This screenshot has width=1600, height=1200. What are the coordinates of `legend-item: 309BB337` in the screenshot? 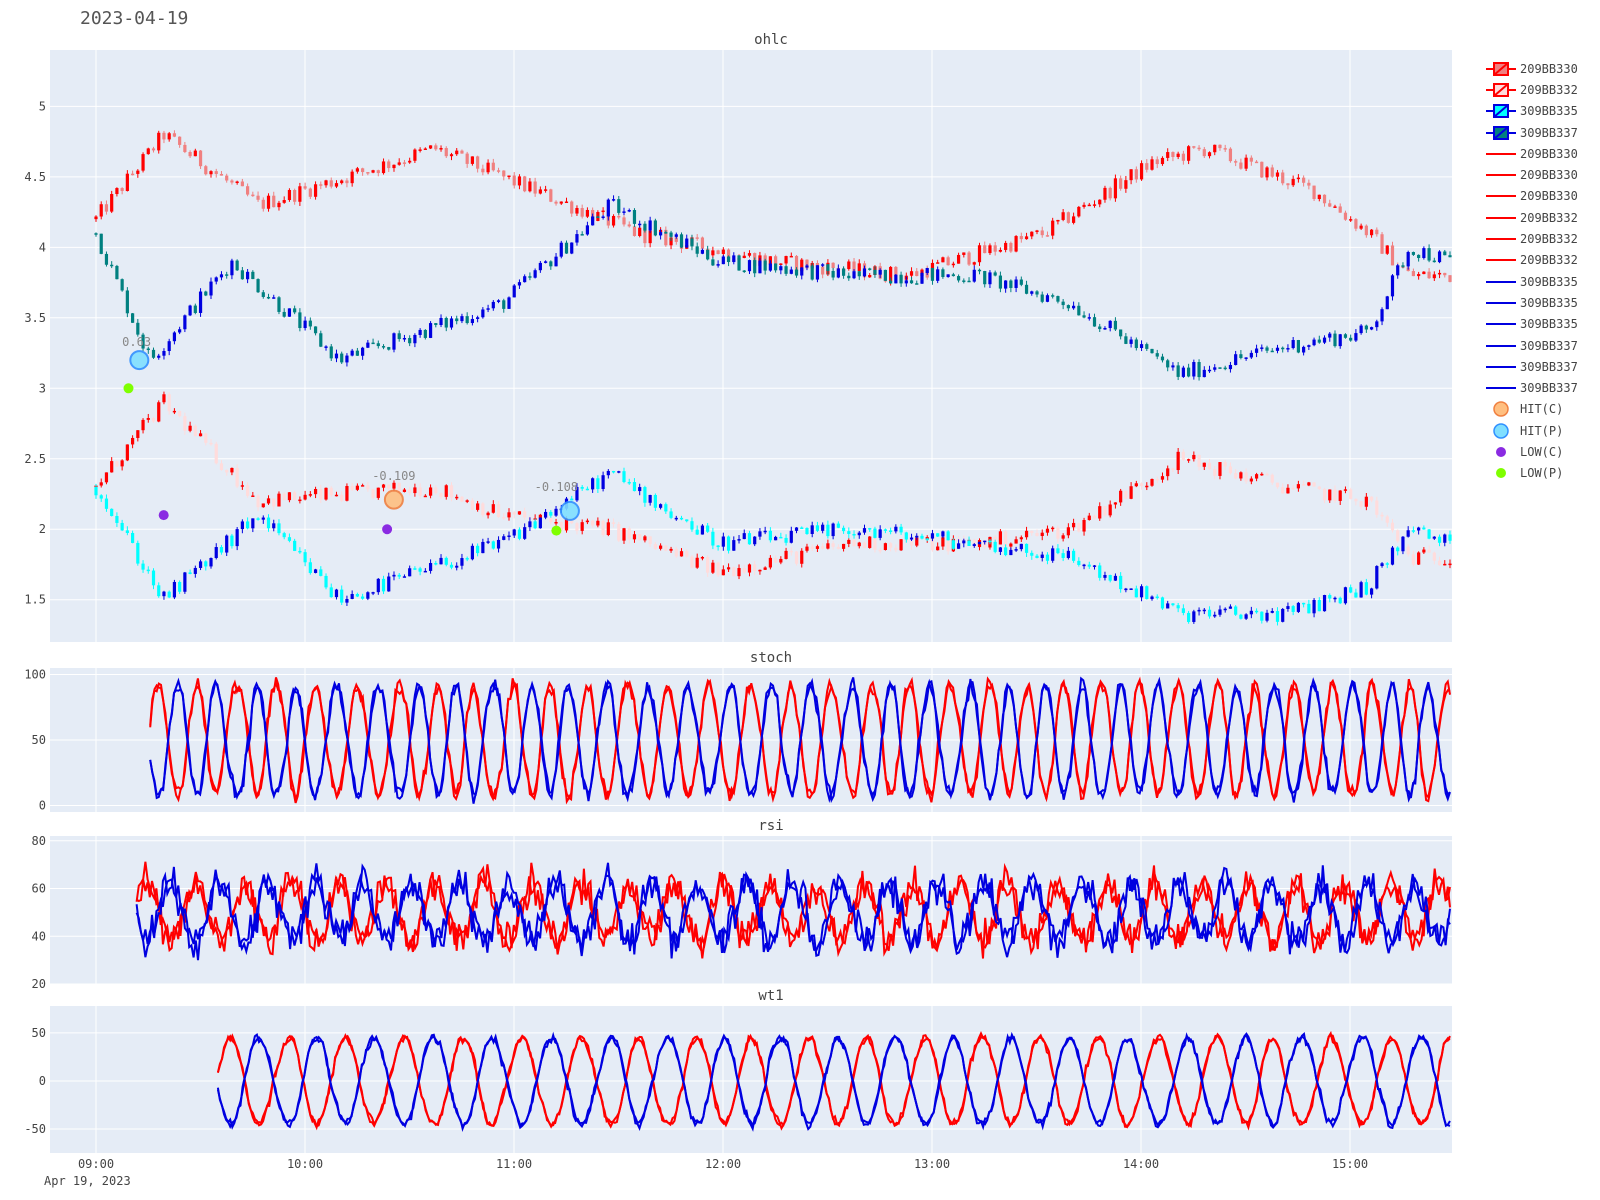 It's located at (1541, 132).